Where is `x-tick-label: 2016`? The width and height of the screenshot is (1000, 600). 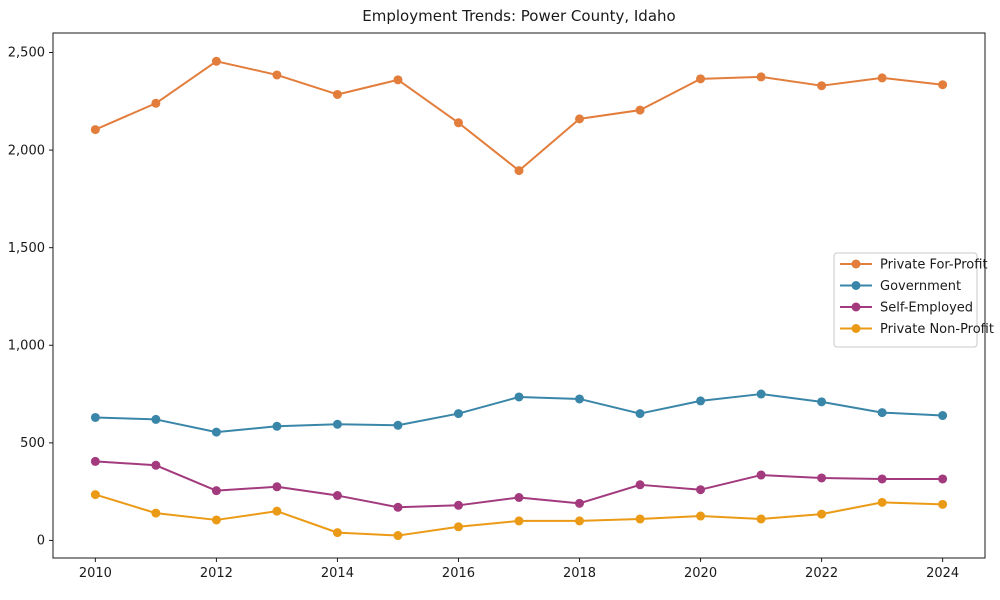
x-tick-label: 2016 is located at coordinates (458, 573).